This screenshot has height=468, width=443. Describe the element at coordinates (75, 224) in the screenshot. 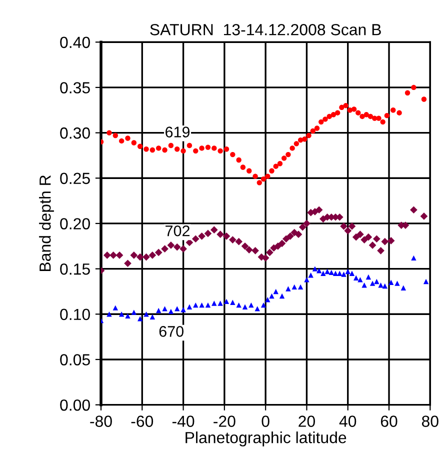

I see `y-tick-label: 0.20` at that location.